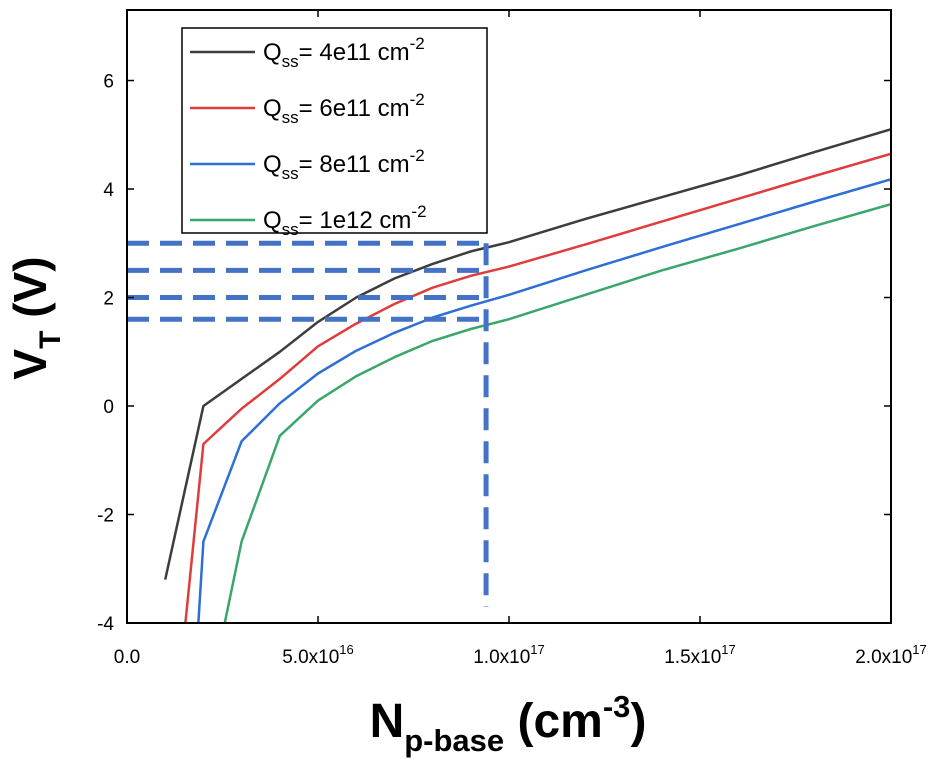  Describe the element at coordinates (334, 130) in the screenshot. I see `legend-box` at that location.